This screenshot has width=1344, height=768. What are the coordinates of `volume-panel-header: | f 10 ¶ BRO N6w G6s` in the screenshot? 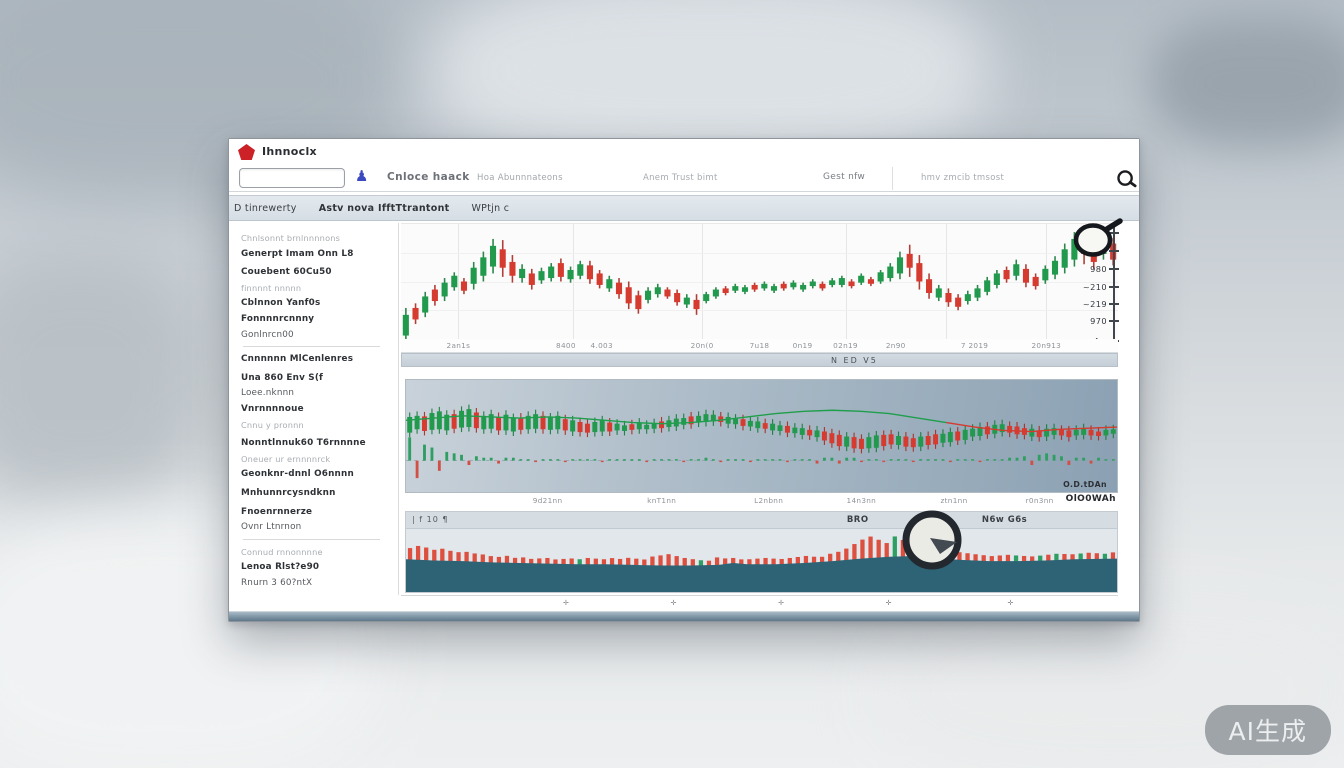 It's located at (761, 520).